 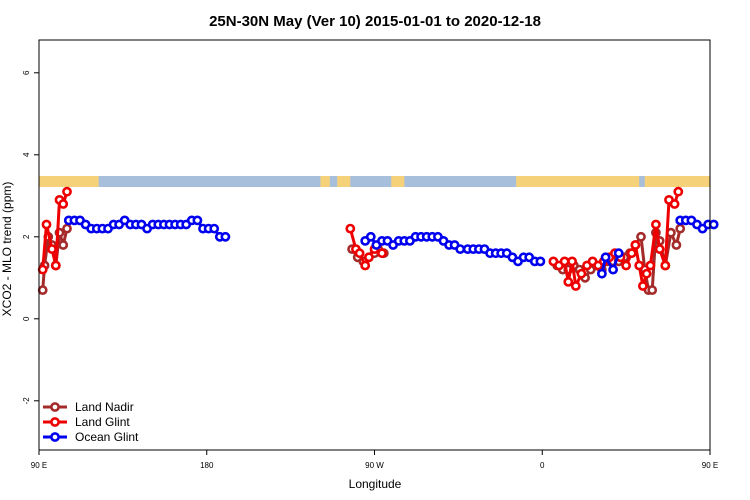 What do you see at coordinates (104, 407) in the screenshot?
I see `legend-label: Land Nadir` at bounding box center [104, 407].